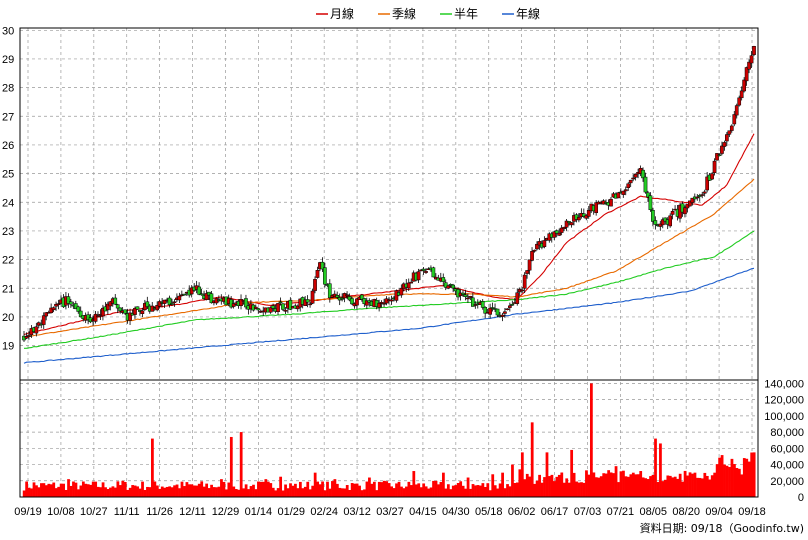  I want to click on date-tick-label: 11/26, so click(159, 512).